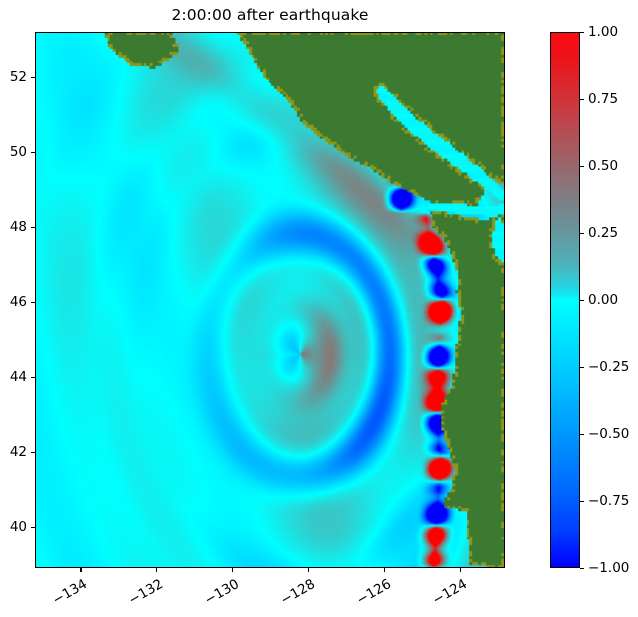  What do you see at coordinates (449, 592) in the screenshot?
I see `x-tick-label: −124` at bounding box center [449, 592].